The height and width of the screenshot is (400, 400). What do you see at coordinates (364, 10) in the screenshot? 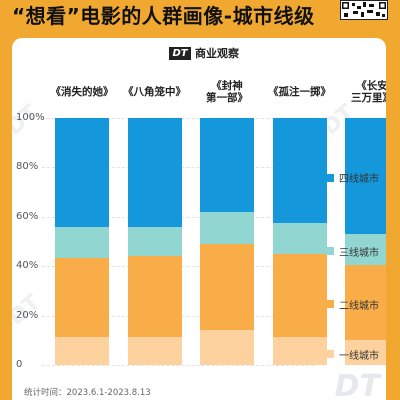
I see `qr-code-icon` at bounding box center [364, 10].